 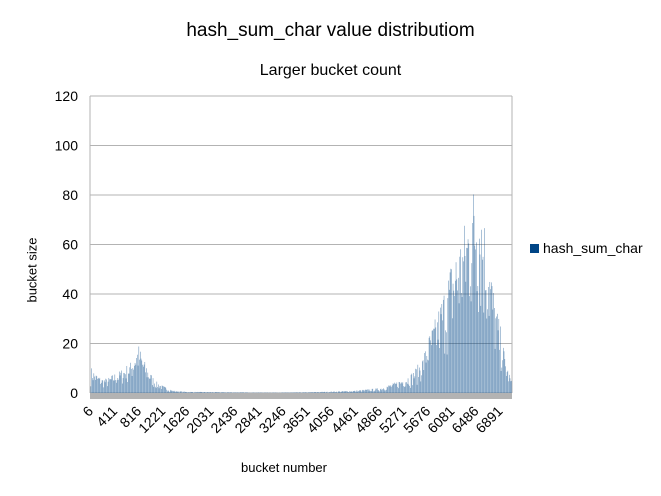 I want to click on y-tick-label: 20, so click(x=70, y=344).